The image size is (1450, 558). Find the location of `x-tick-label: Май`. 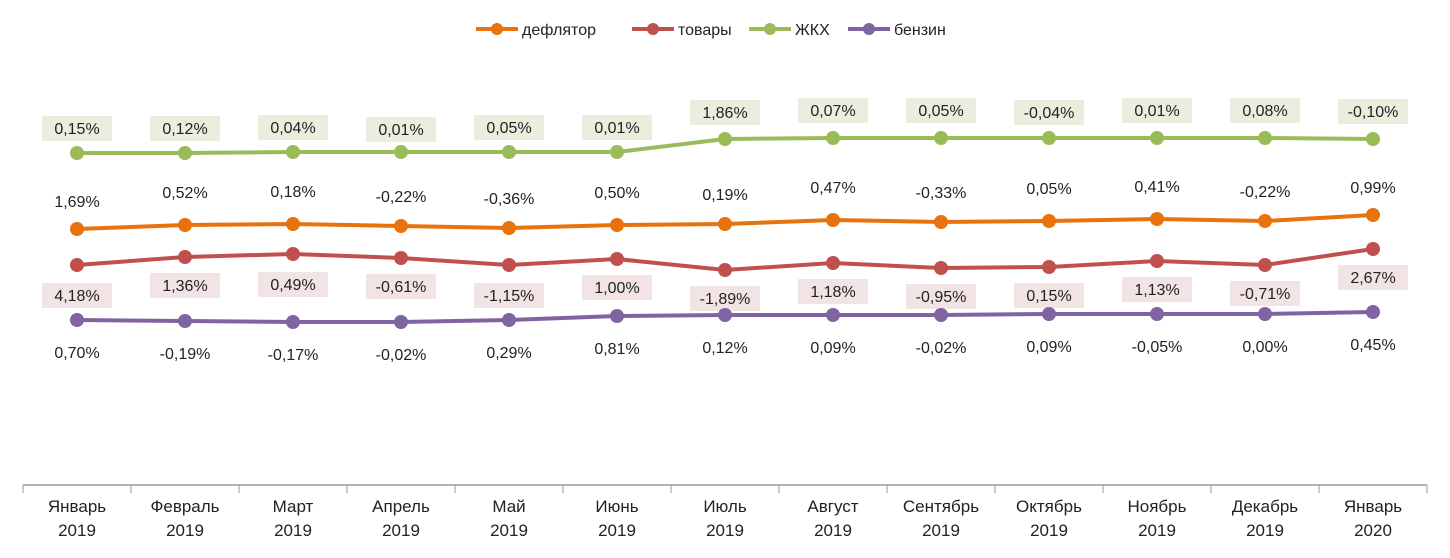

x-tick-label: Май is located at coordinates (508, 506).